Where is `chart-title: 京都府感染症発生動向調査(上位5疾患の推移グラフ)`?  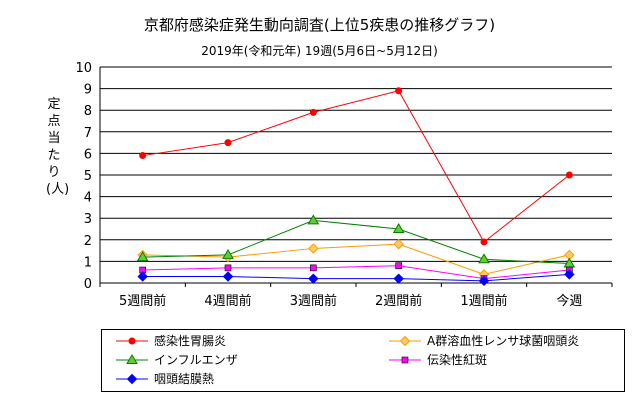
chart-title: 京都府感染症発生動向調査(上位5疾患の推移グラフ) is located at coordinates (319, 25).